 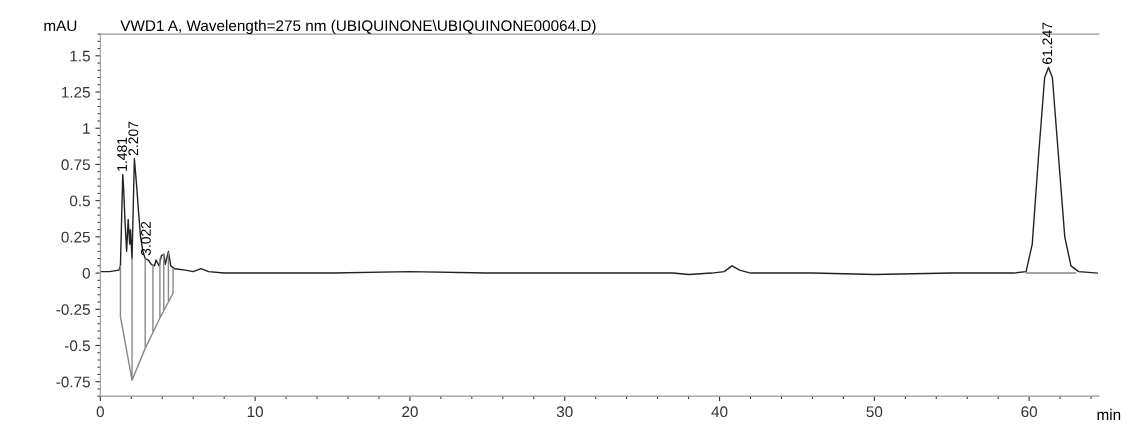 I want to click on x-axis-title: min, so click(x=1109, y=414).